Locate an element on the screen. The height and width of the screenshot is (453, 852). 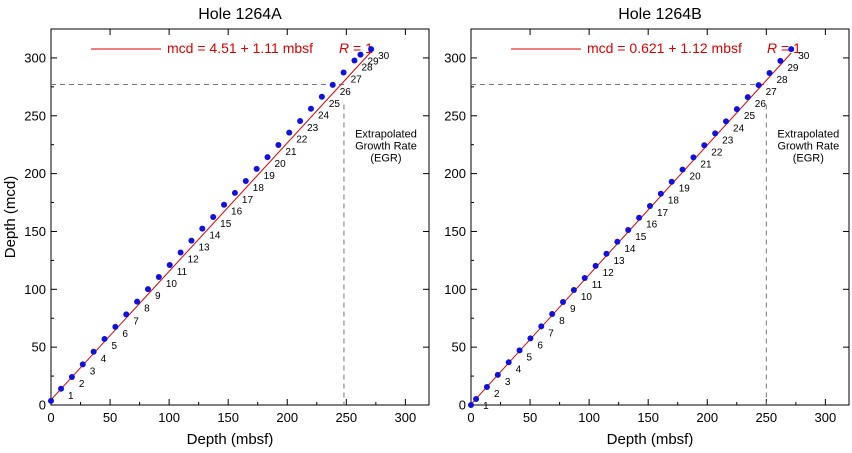
chart-title: Hole 1264B is located at coordinates (660, 14).